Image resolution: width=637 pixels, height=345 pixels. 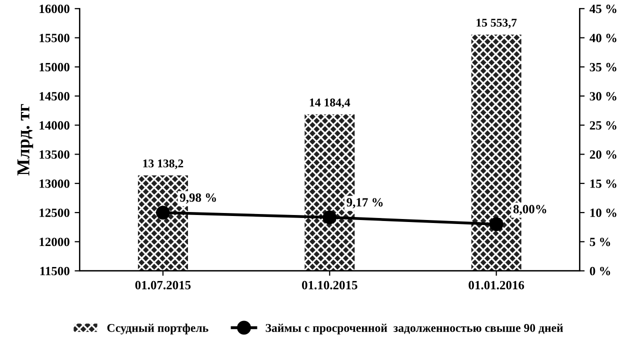 I want to click on y-tick-label: 15500, so click(x=55, y=38).